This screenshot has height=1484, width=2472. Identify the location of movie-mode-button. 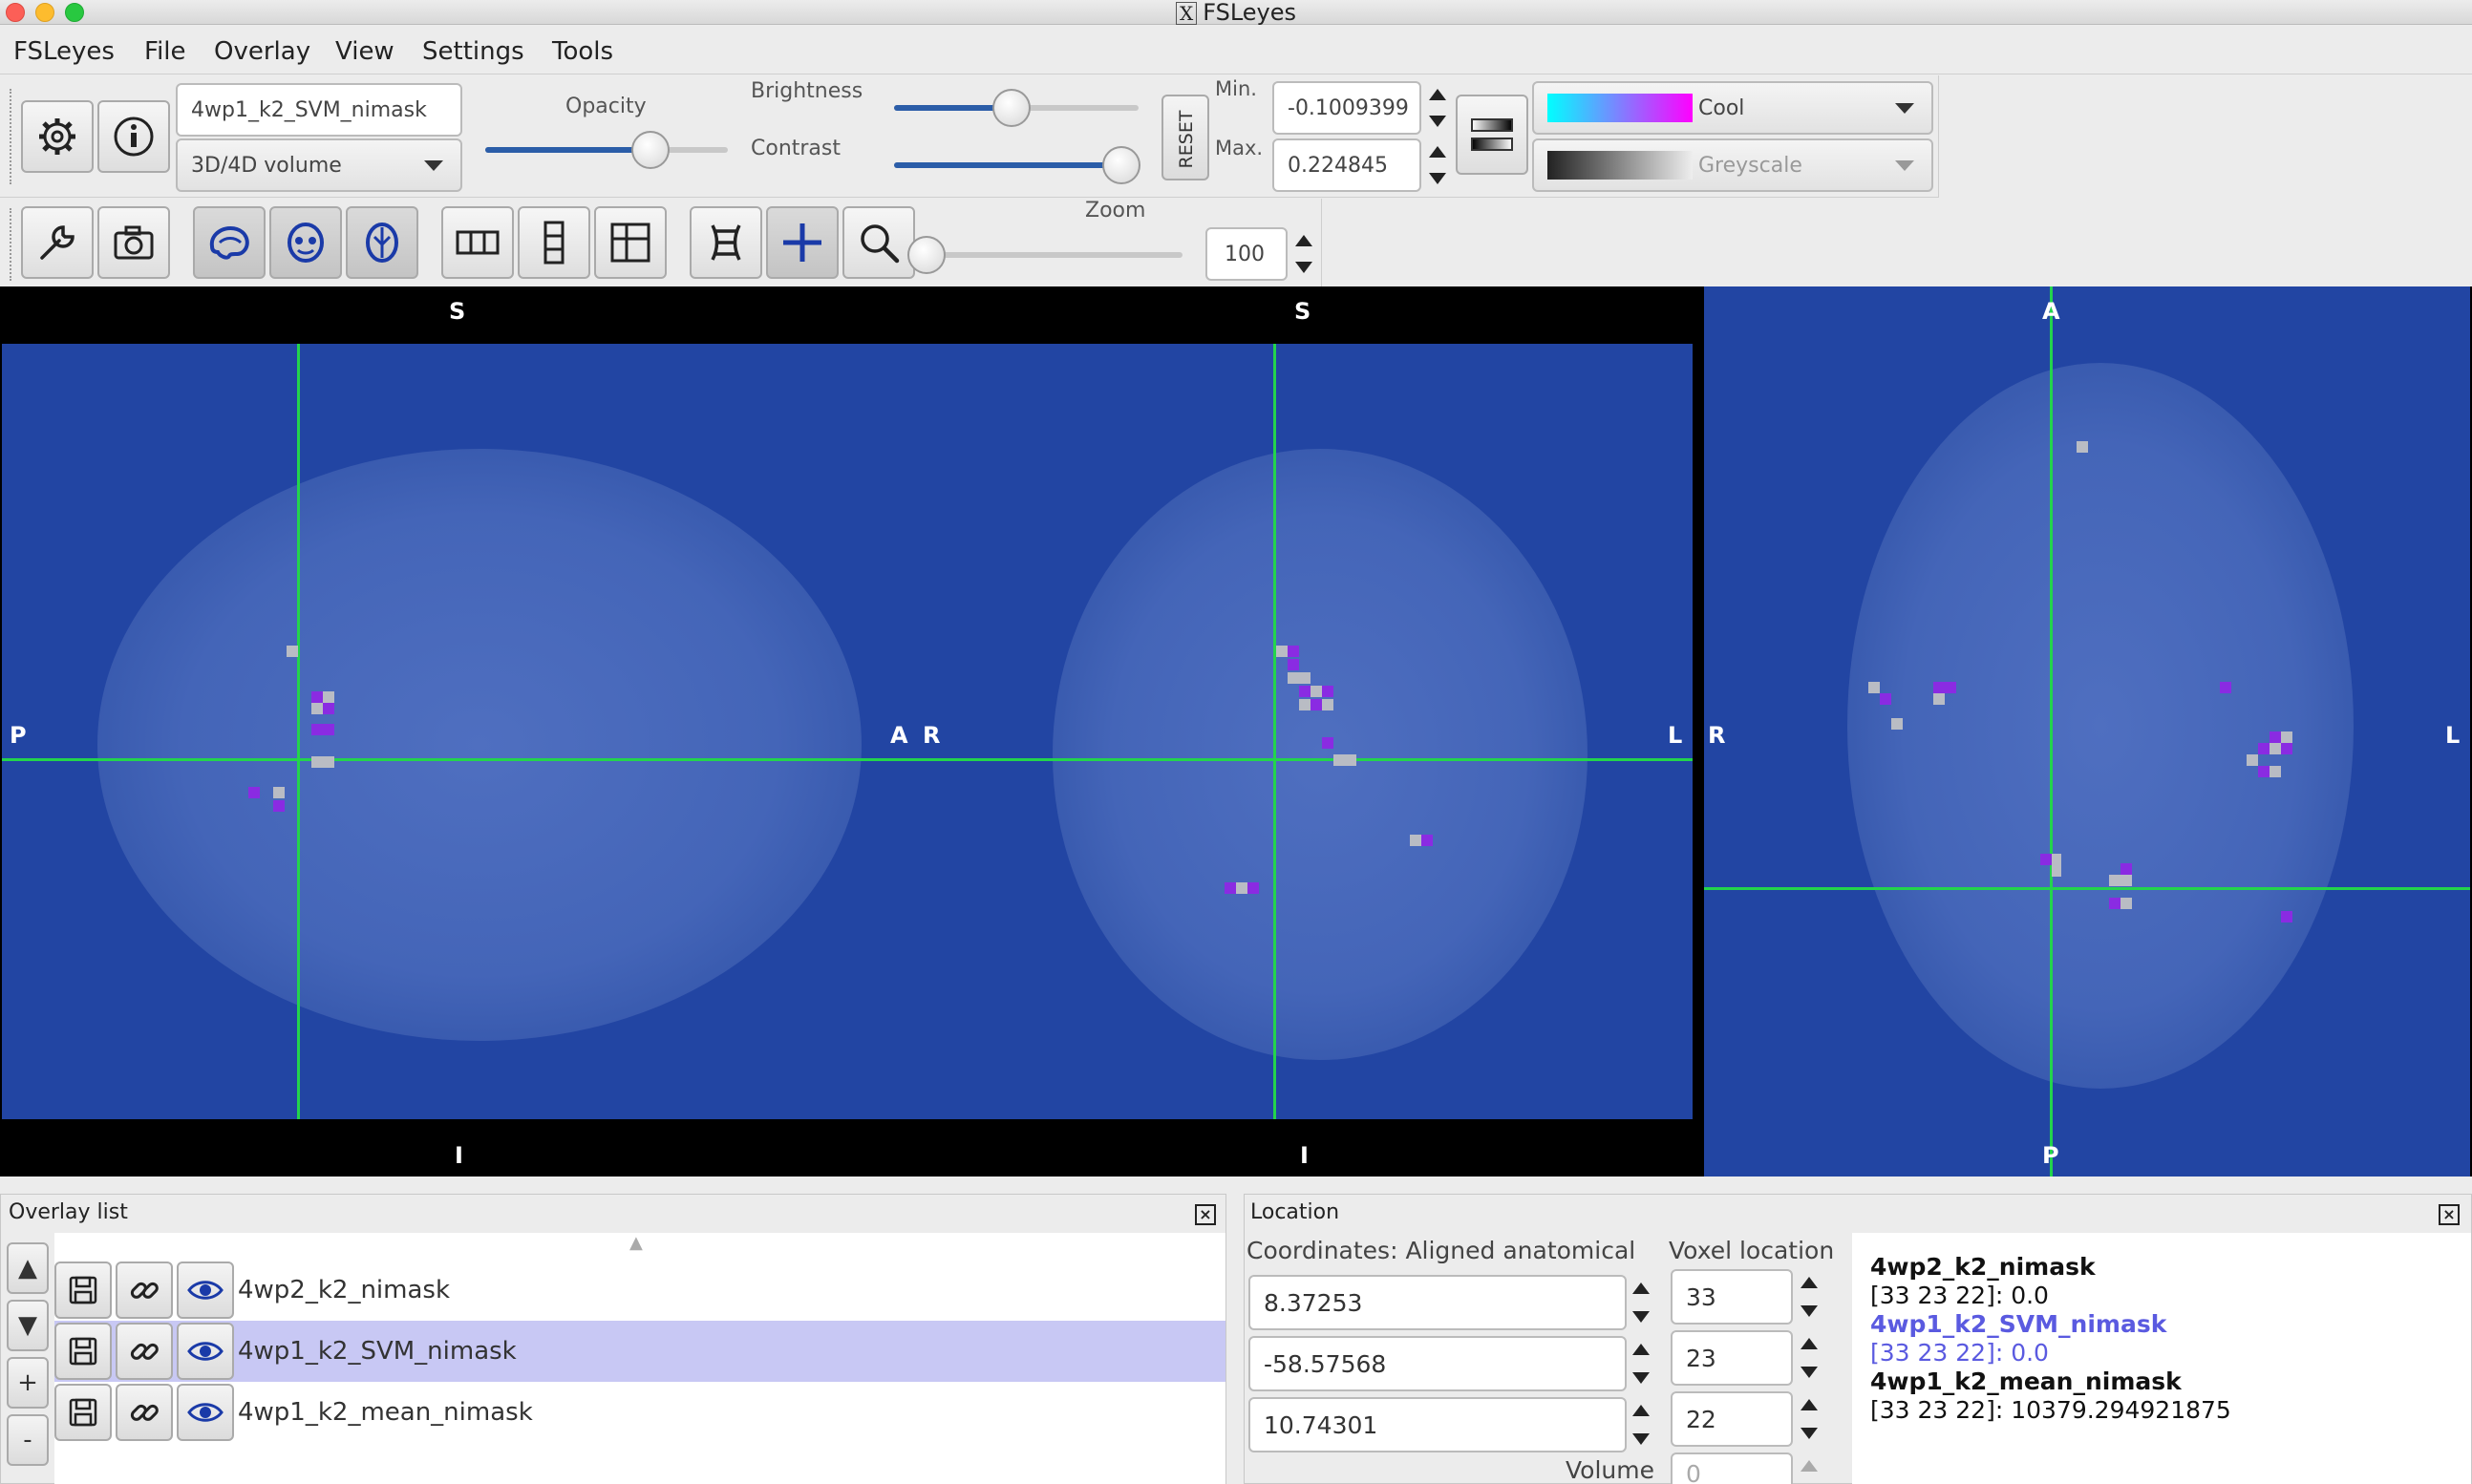
(726, 243).